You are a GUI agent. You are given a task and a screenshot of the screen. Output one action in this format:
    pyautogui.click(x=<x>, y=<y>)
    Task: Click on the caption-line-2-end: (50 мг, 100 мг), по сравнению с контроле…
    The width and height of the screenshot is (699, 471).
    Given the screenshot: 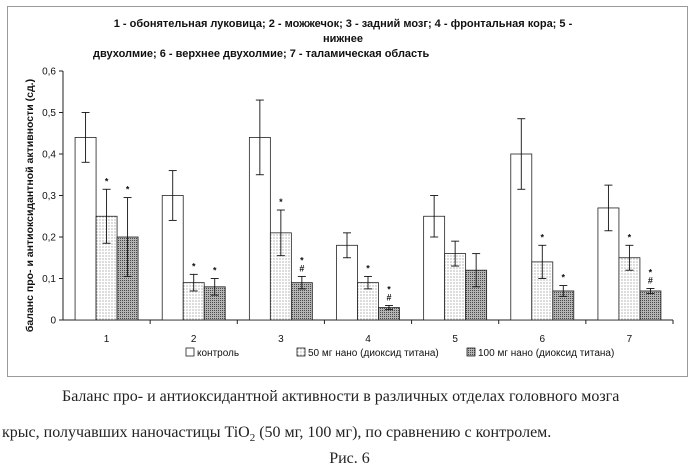 What is the action you would take?
    pyautogui.click(x=403, y=432)
    